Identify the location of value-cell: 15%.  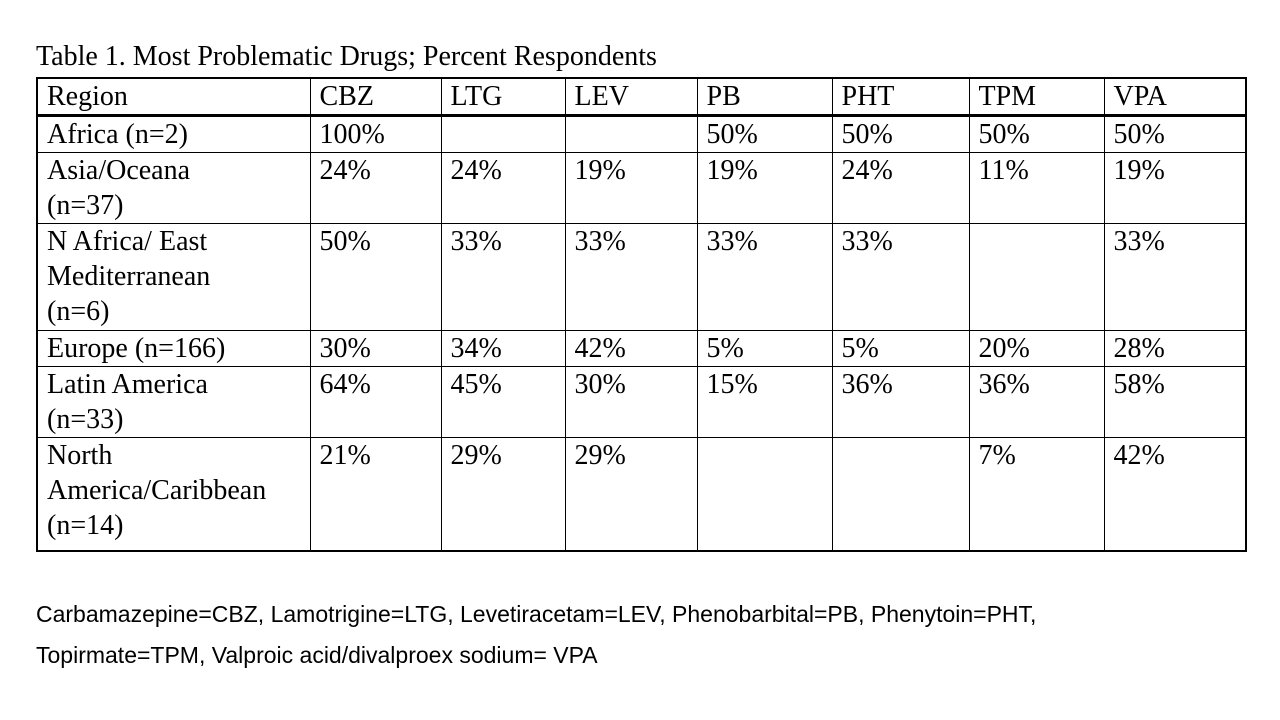
(764, 402).